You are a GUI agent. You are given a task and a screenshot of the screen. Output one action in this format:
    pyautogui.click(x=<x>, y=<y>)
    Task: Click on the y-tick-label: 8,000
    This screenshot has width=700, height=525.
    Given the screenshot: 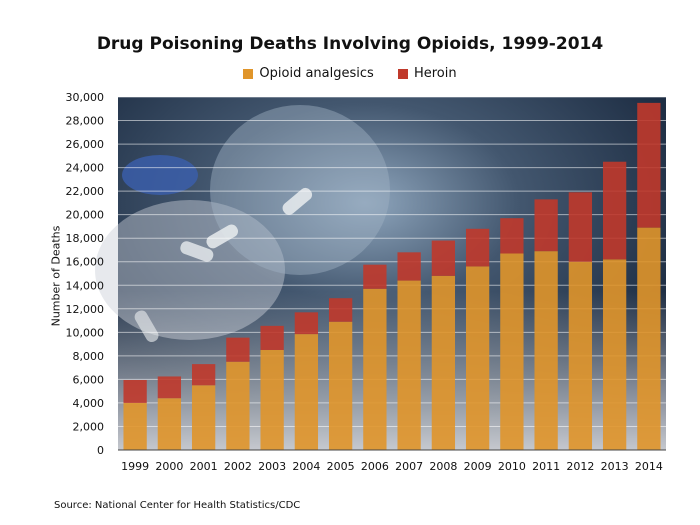 What is the action you would take?
    pyautogui.click(x=89, y=356)
    